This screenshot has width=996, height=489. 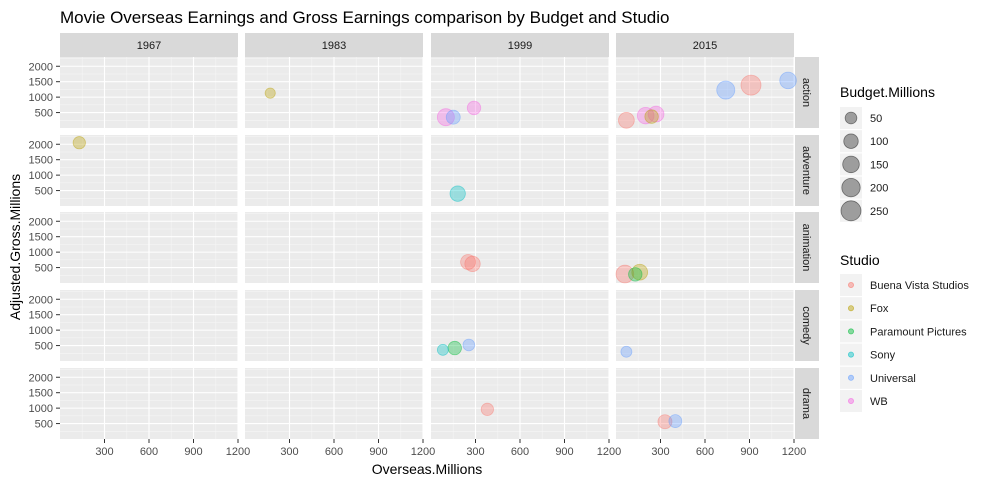 I want to click on facet-strip-1999, so click(x=520, y=45).